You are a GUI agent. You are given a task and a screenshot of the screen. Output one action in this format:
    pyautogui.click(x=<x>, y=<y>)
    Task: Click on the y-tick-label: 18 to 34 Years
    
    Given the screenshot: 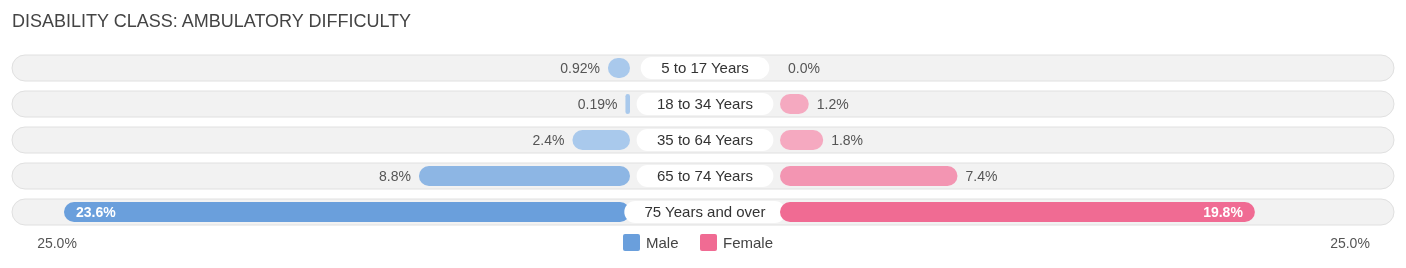 What is the action you would take?
    pyautogui.click(x=705, y=103)
    